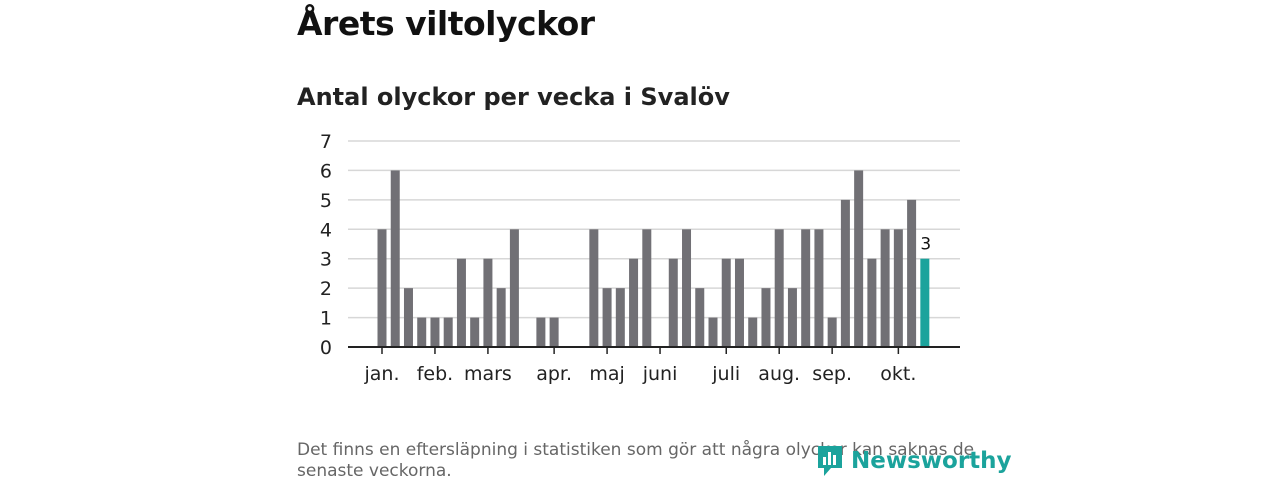 The width and height of the screenshot is (1280, 482). Describe the element at coordinates (326, 289) in the screenshot. I see `y-tick-label: 2` at that location.